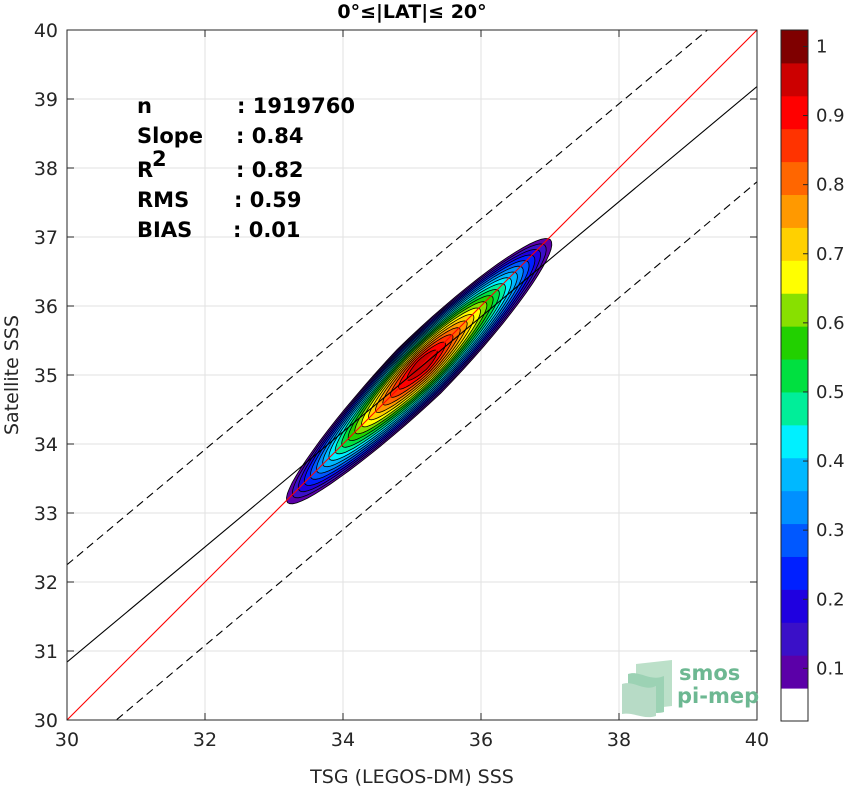 This screenshot has width=849, height=787. Describe the element at coordinates (830, 461) in the screenshot. I see `colorbar-tick-label: 0.4` at that location.